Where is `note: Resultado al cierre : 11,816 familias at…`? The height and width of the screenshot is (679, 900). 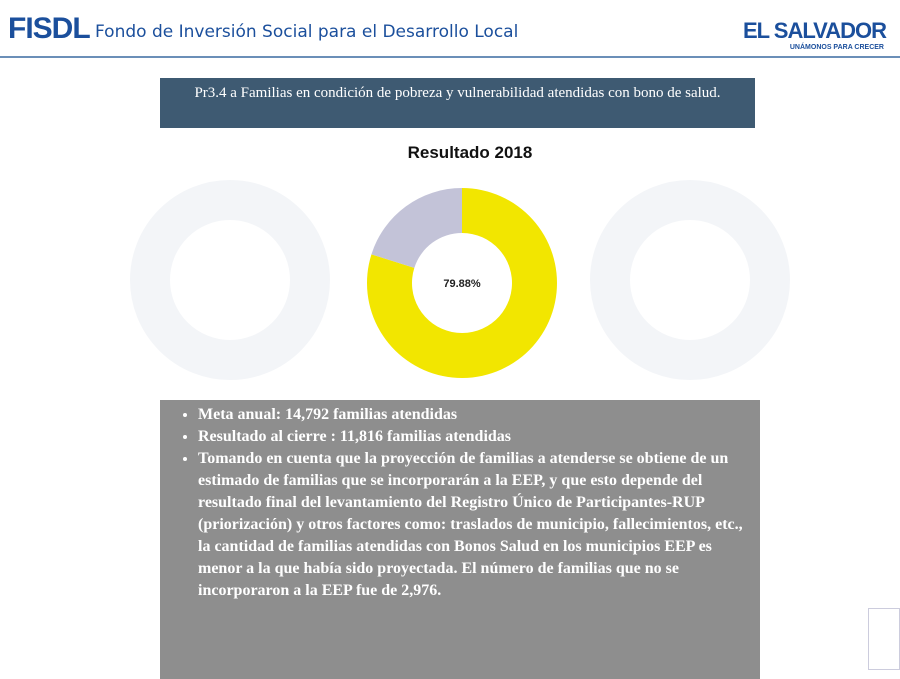
note: Resultado al cierre : 11,816 familias at… is located at coordinates (472, 437).